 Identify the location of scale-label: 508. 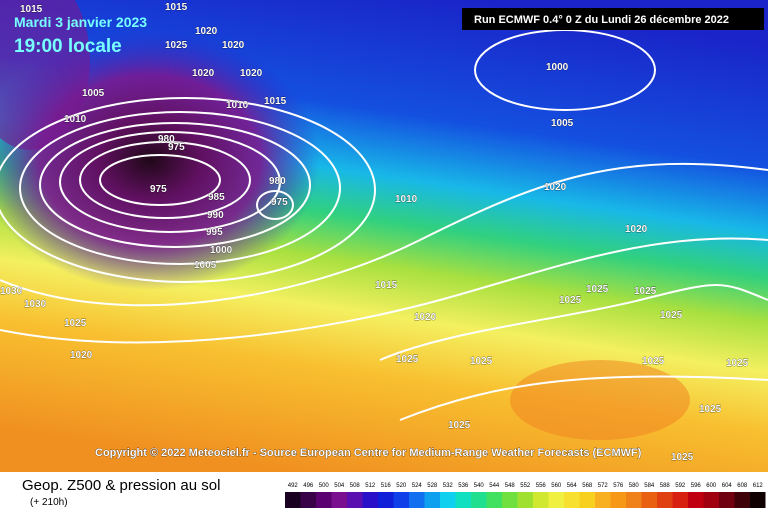
(355, 486).